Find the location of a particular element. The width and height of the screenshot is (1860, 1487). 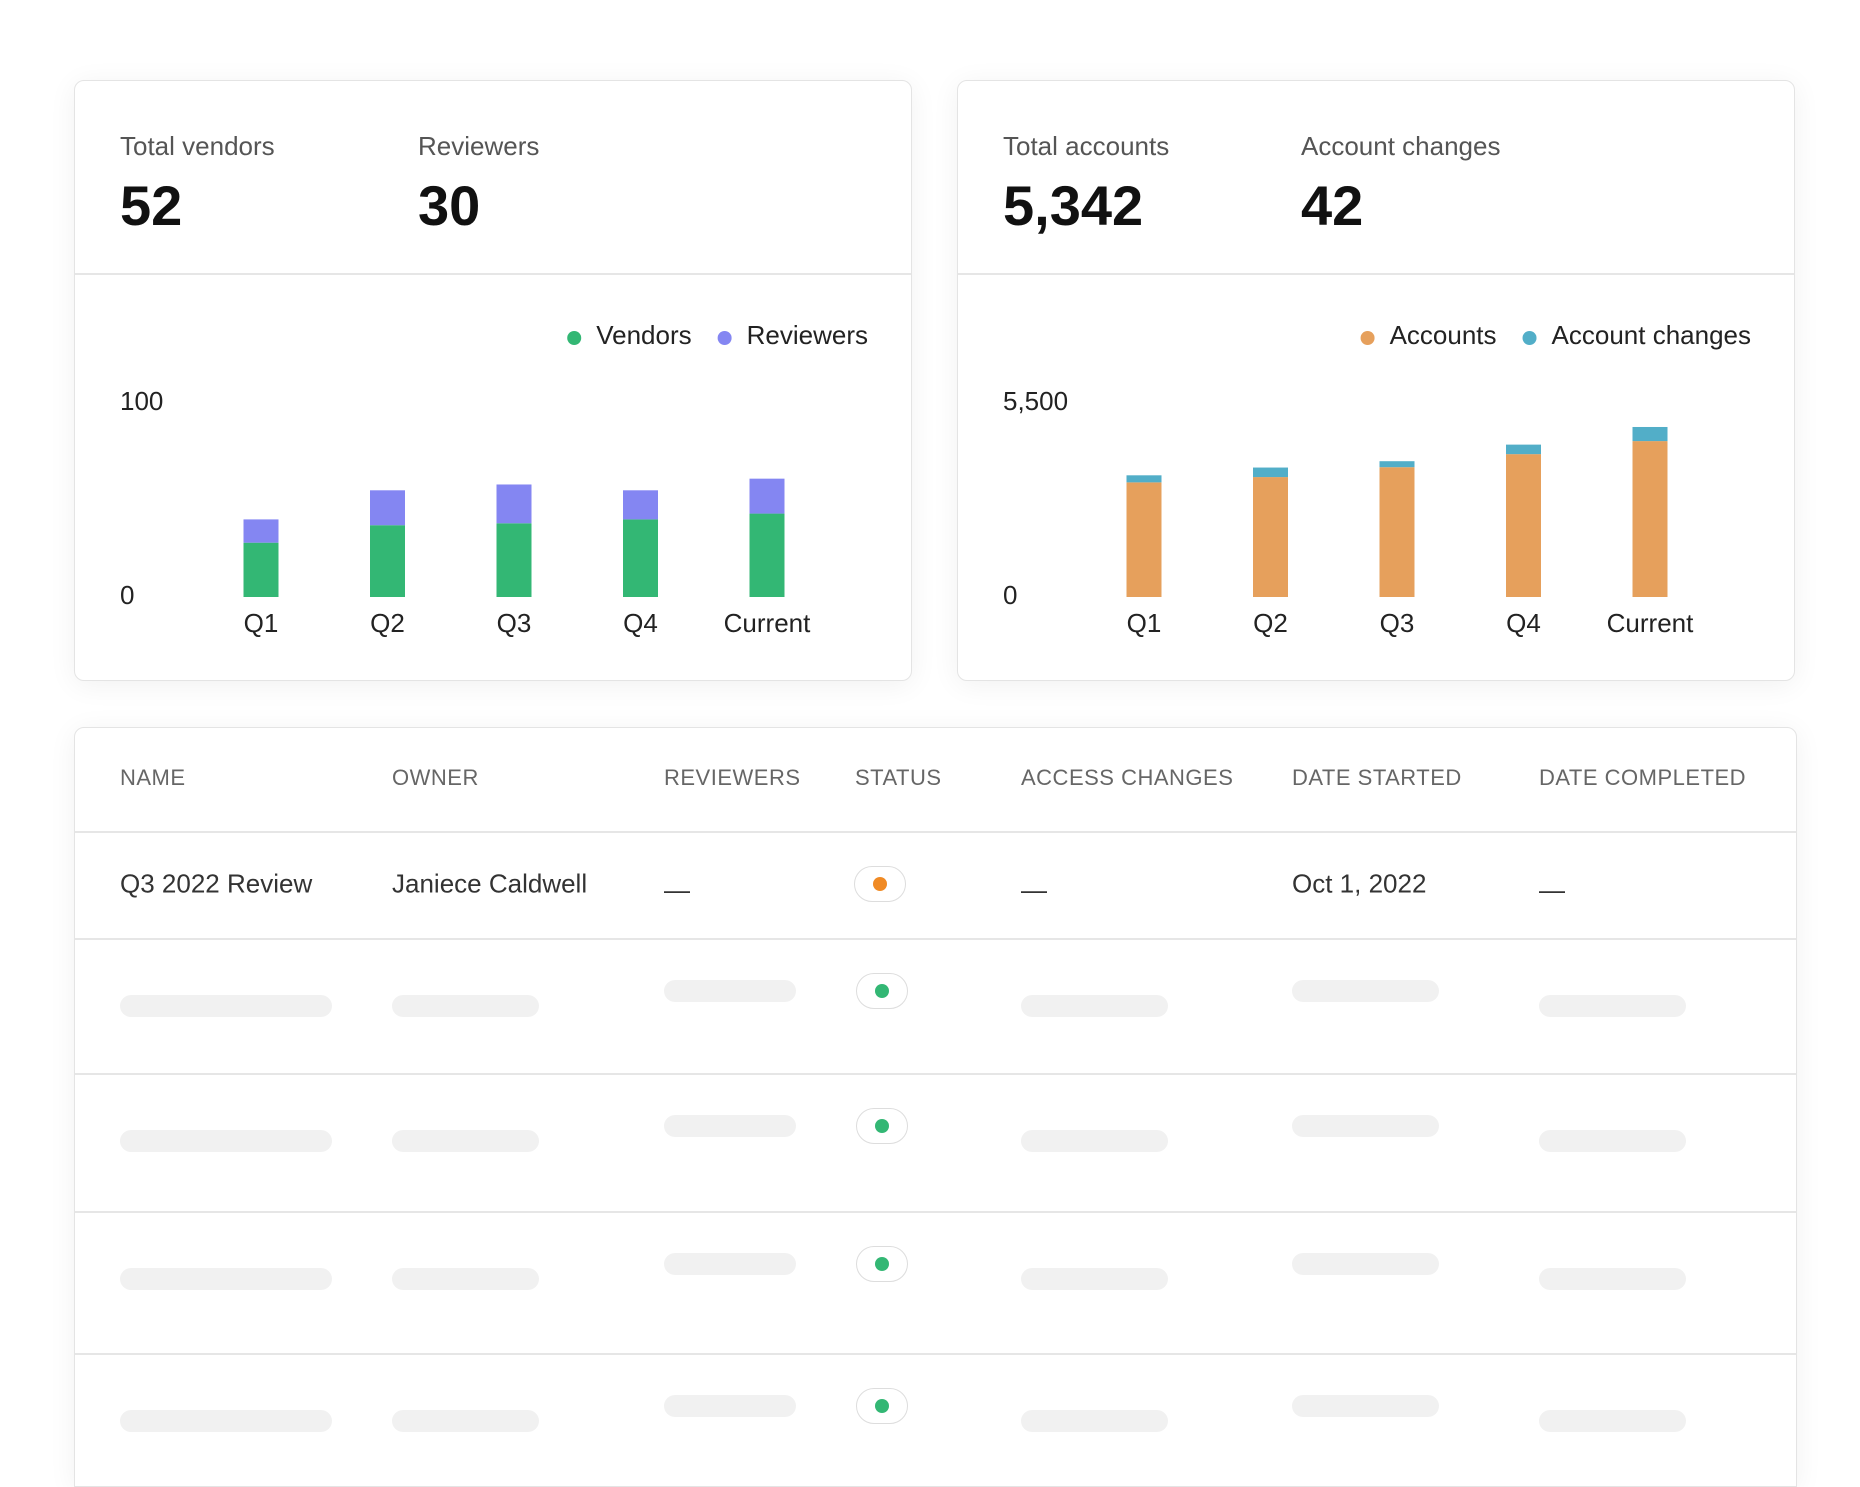

cell: Janiece Caldwell is located at coordinates (490, 883).